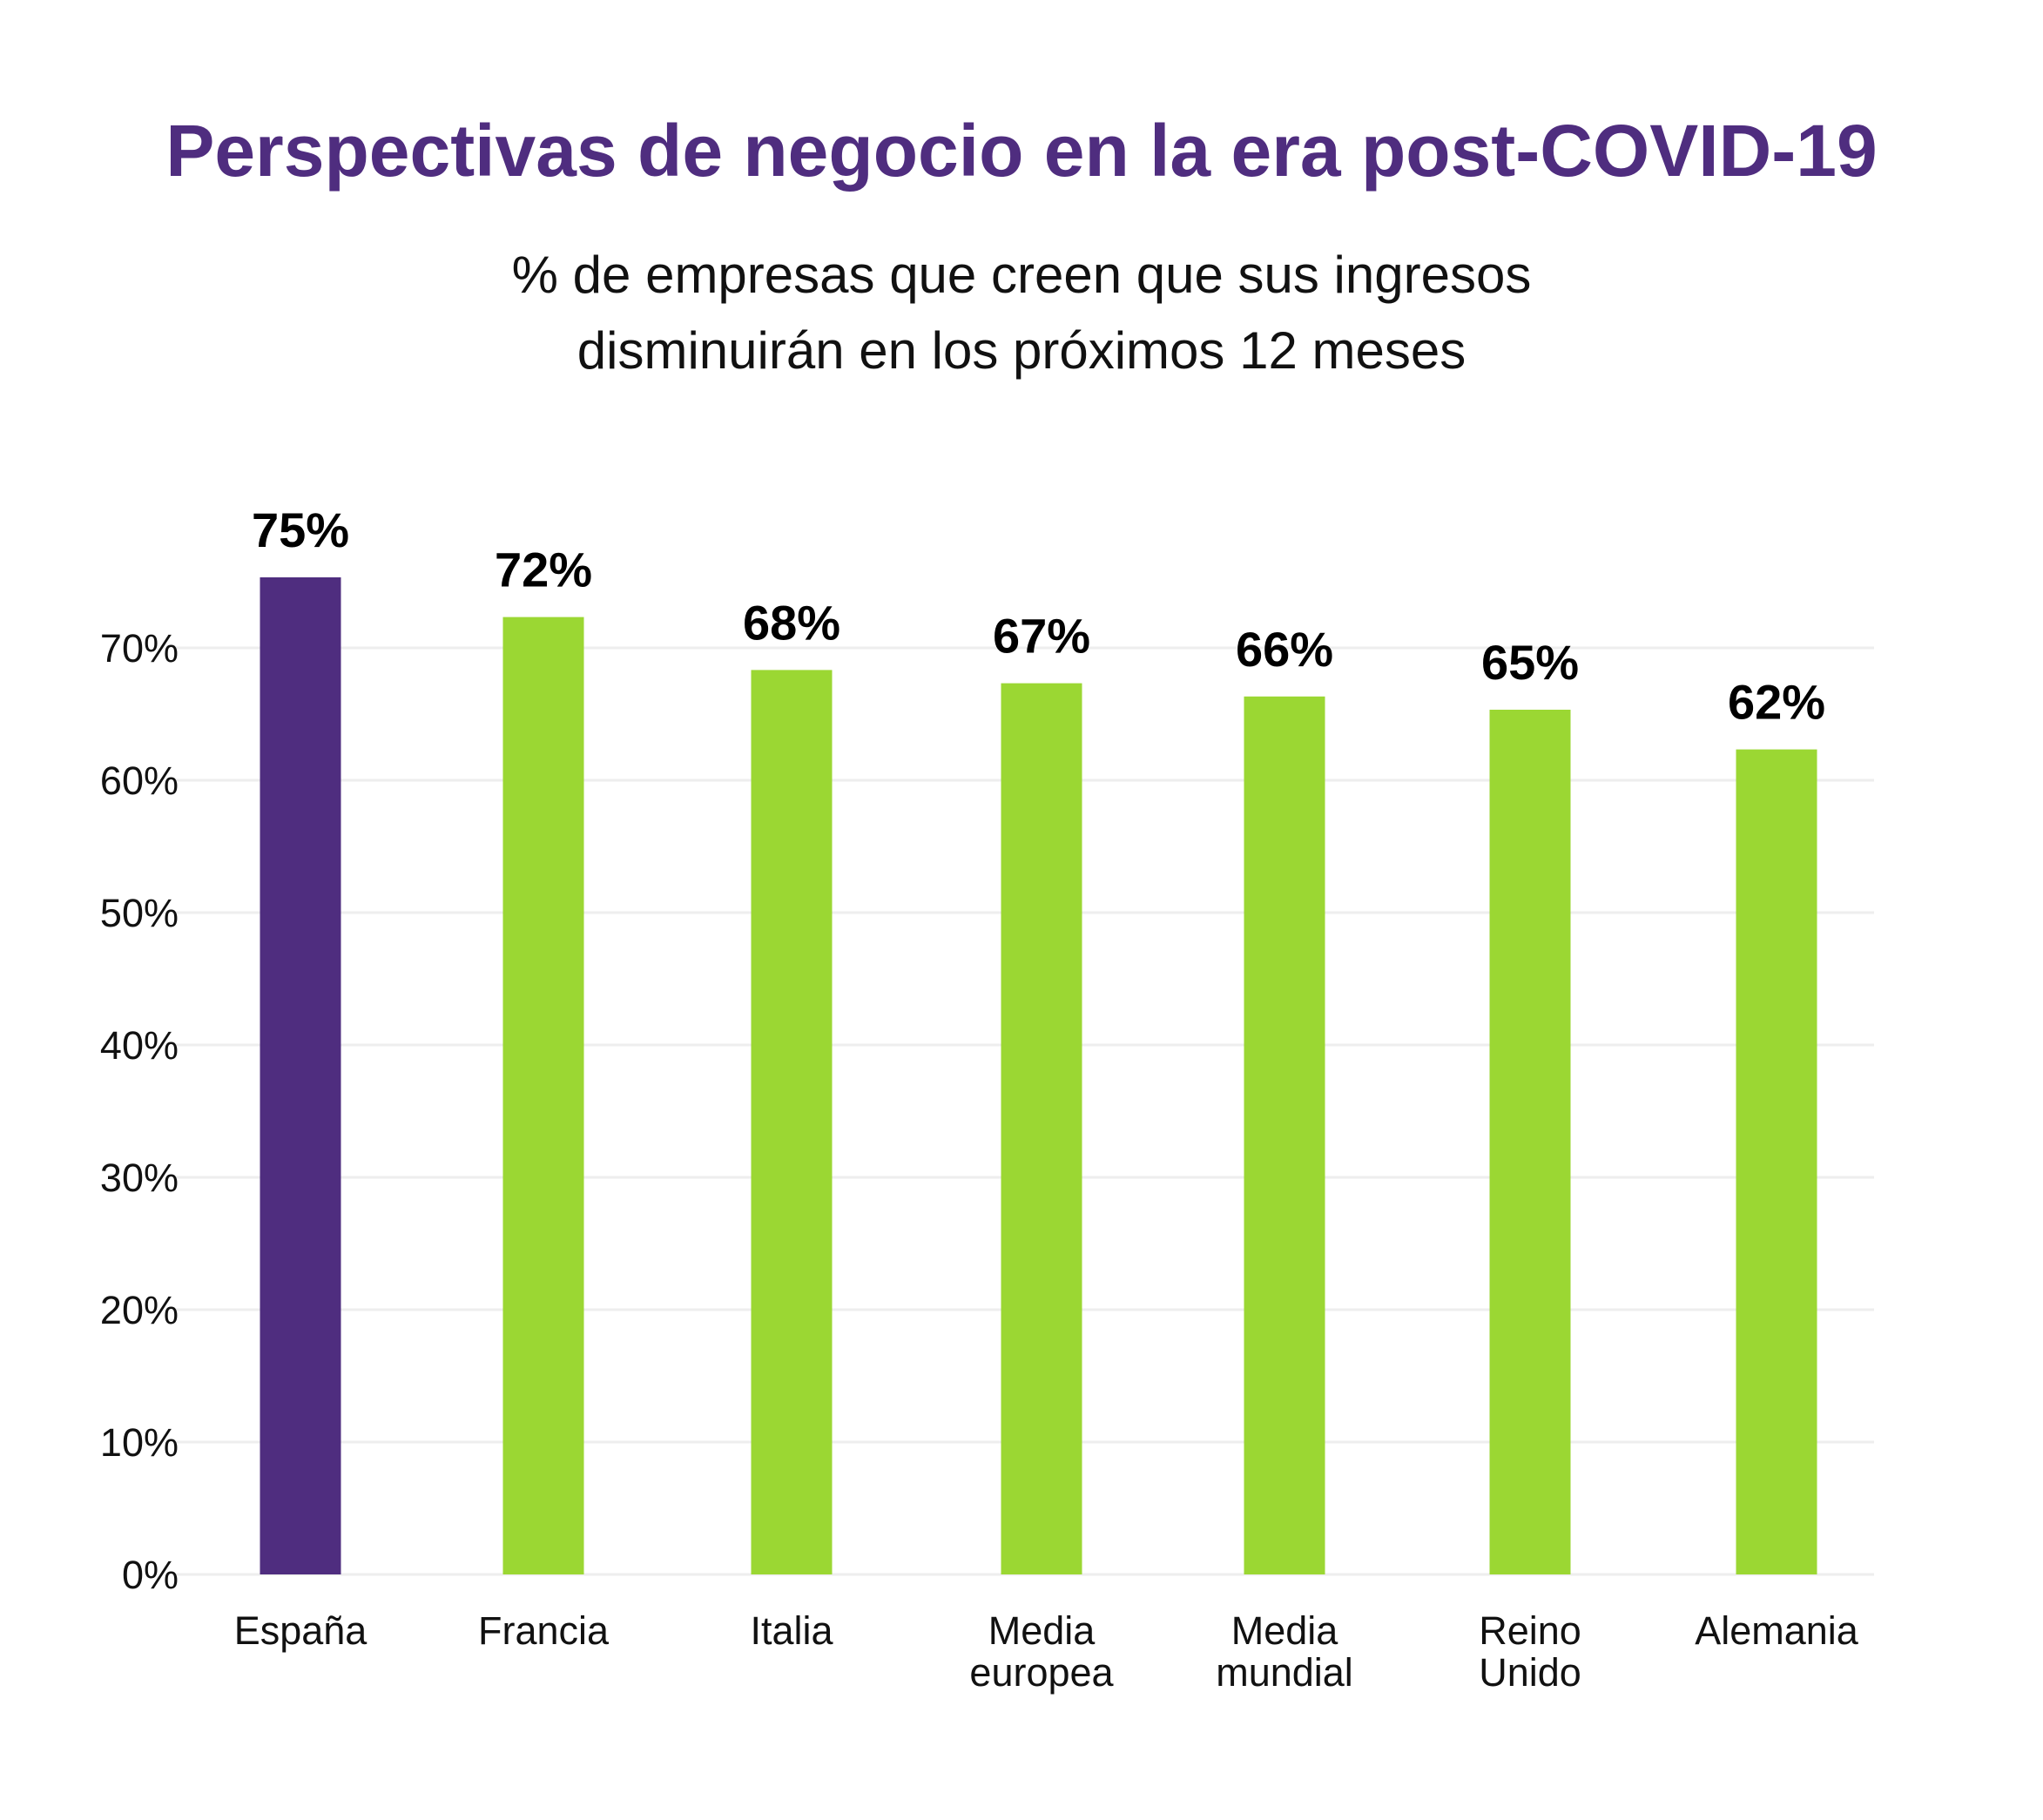 This screenshot has width=2043, height=1820. Describe the element at coordinates (1530, 1672) in the screenshot. I see `x-tick-label: Unido` at that location.